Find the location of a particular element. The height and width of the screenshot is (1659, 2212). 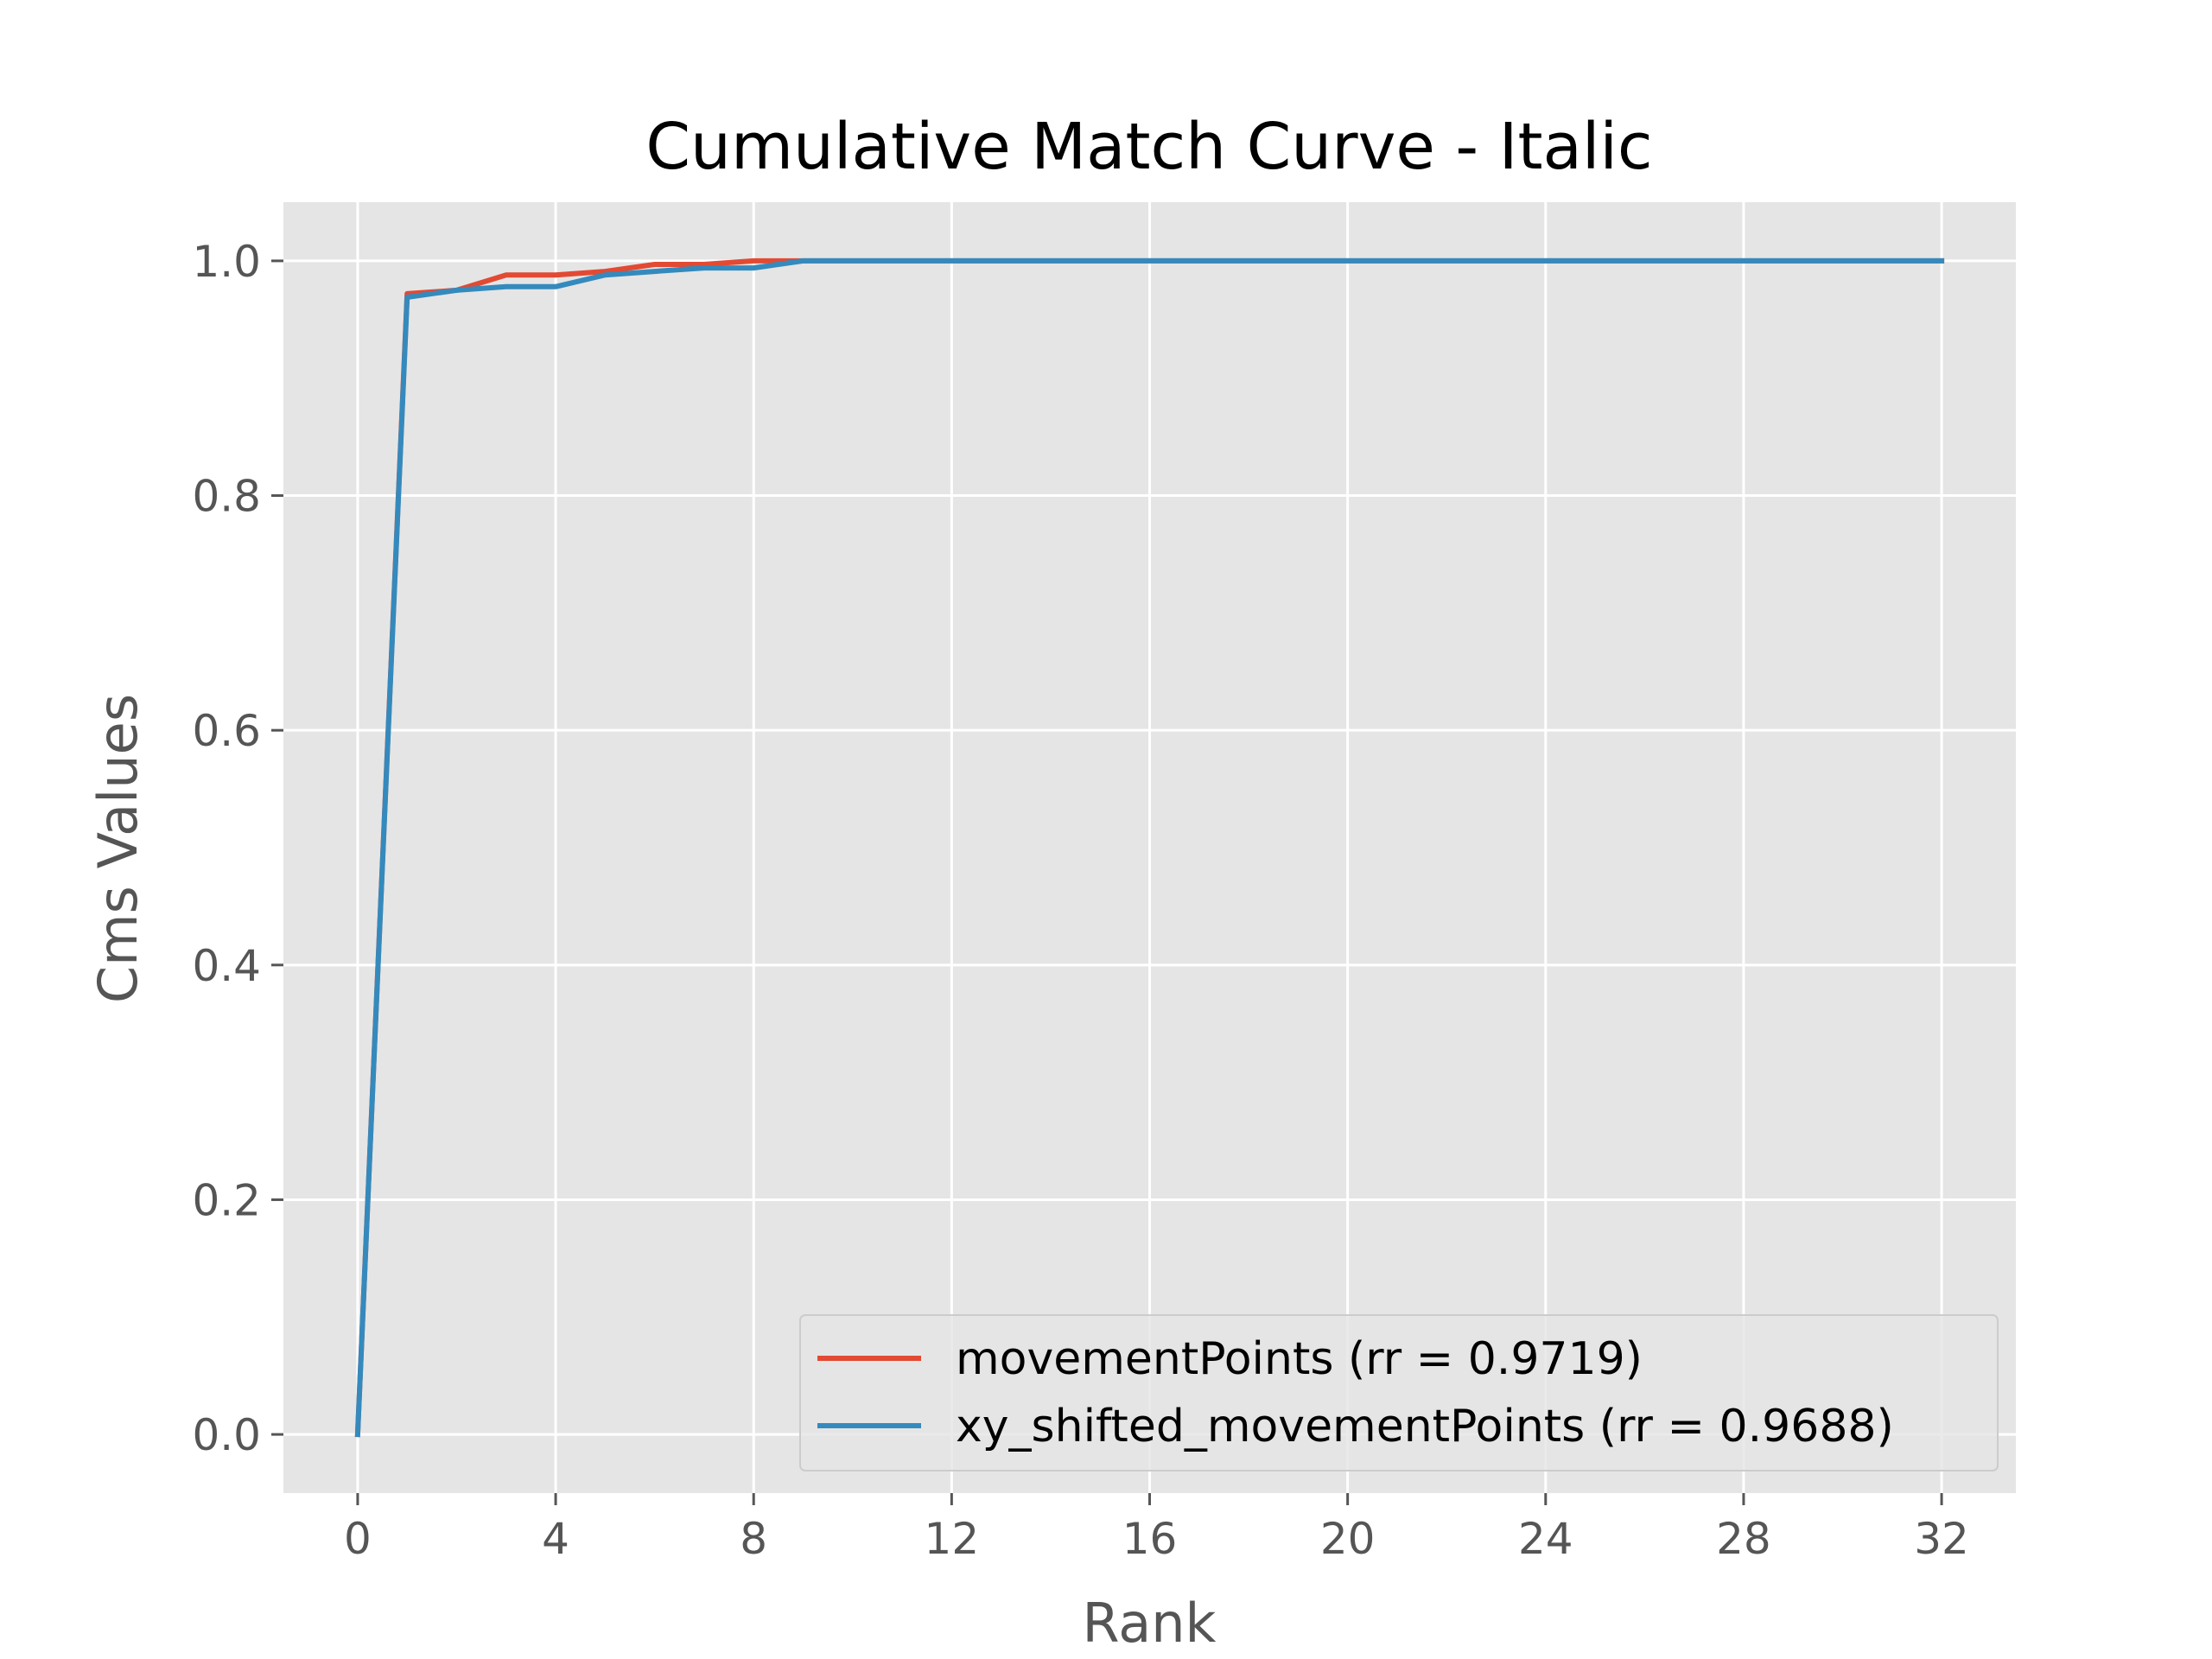

x-tick-label: 16 is located at coordinates (1150, 1539).